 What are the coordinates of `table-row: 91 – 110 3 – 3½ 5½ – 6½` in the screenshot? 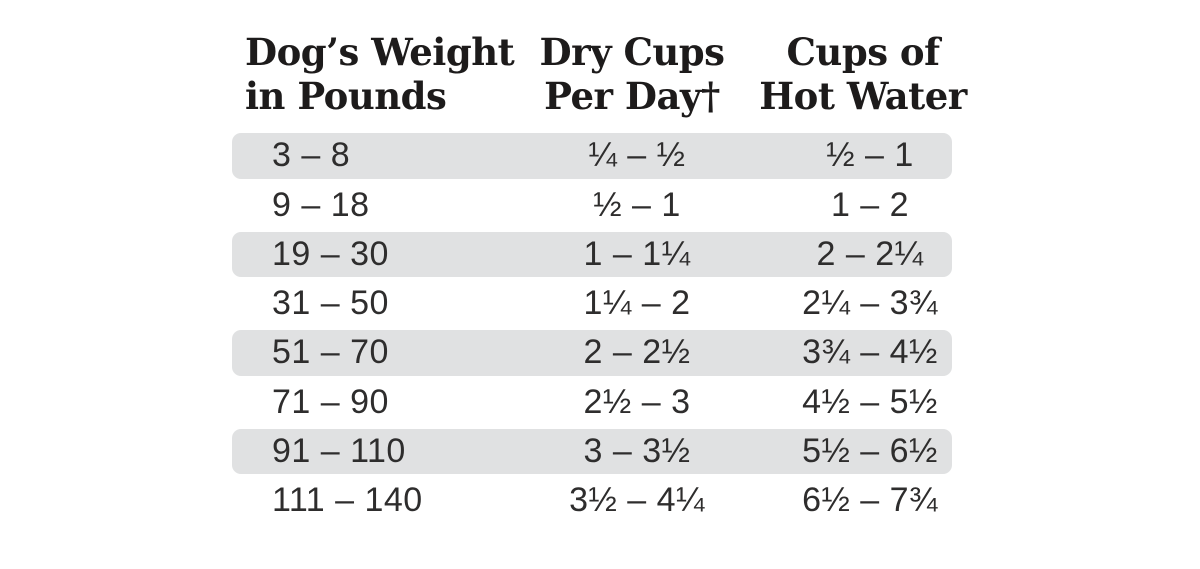 It's located at (592, 451).